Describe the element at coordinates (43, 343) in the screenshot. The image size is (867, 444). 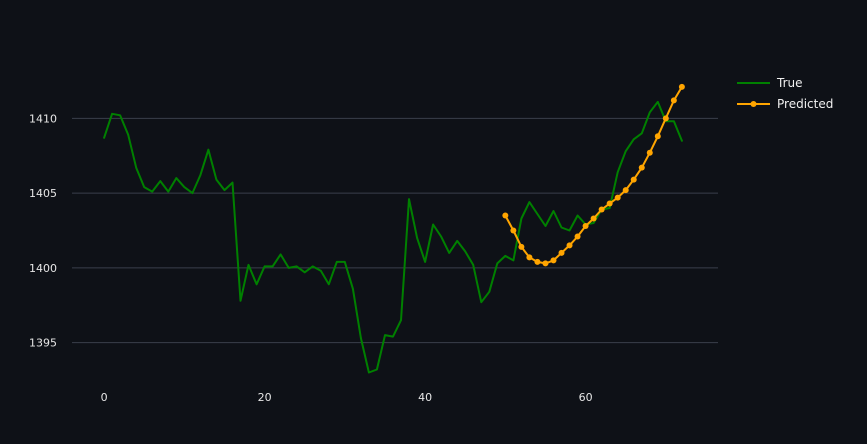
I see `y-tick-label: 1395` at that location.